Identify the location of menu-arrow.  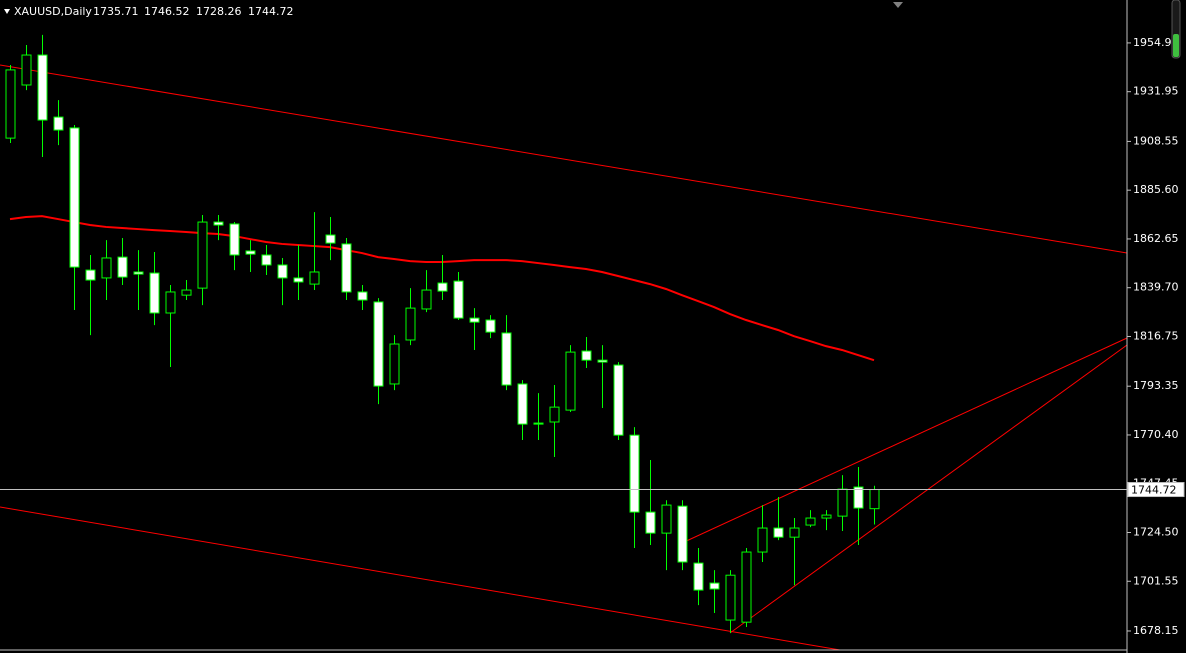
(7, 11).